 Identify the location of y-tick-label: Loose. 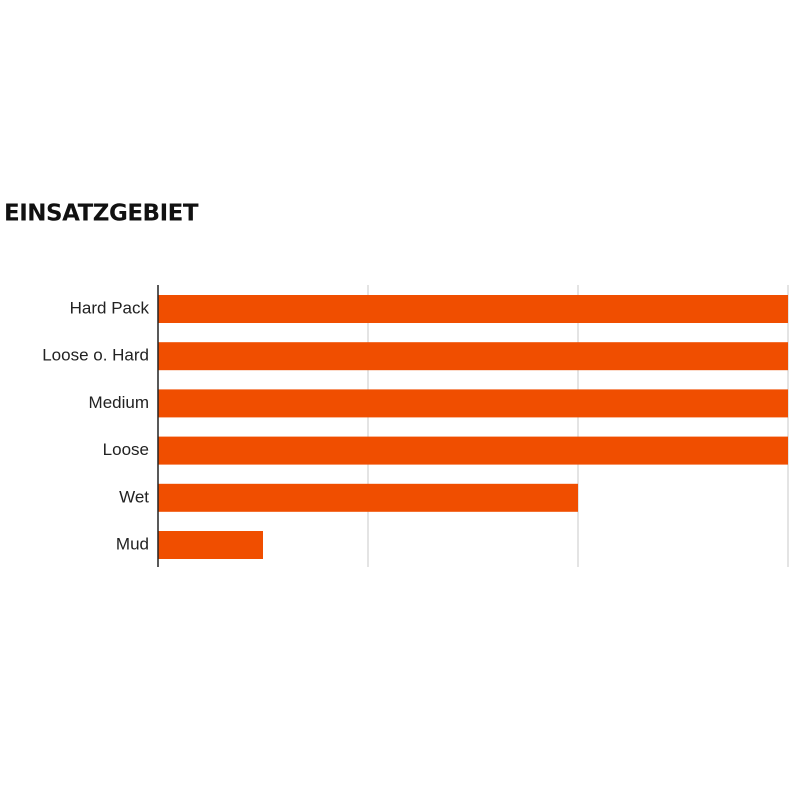
(126, 449).